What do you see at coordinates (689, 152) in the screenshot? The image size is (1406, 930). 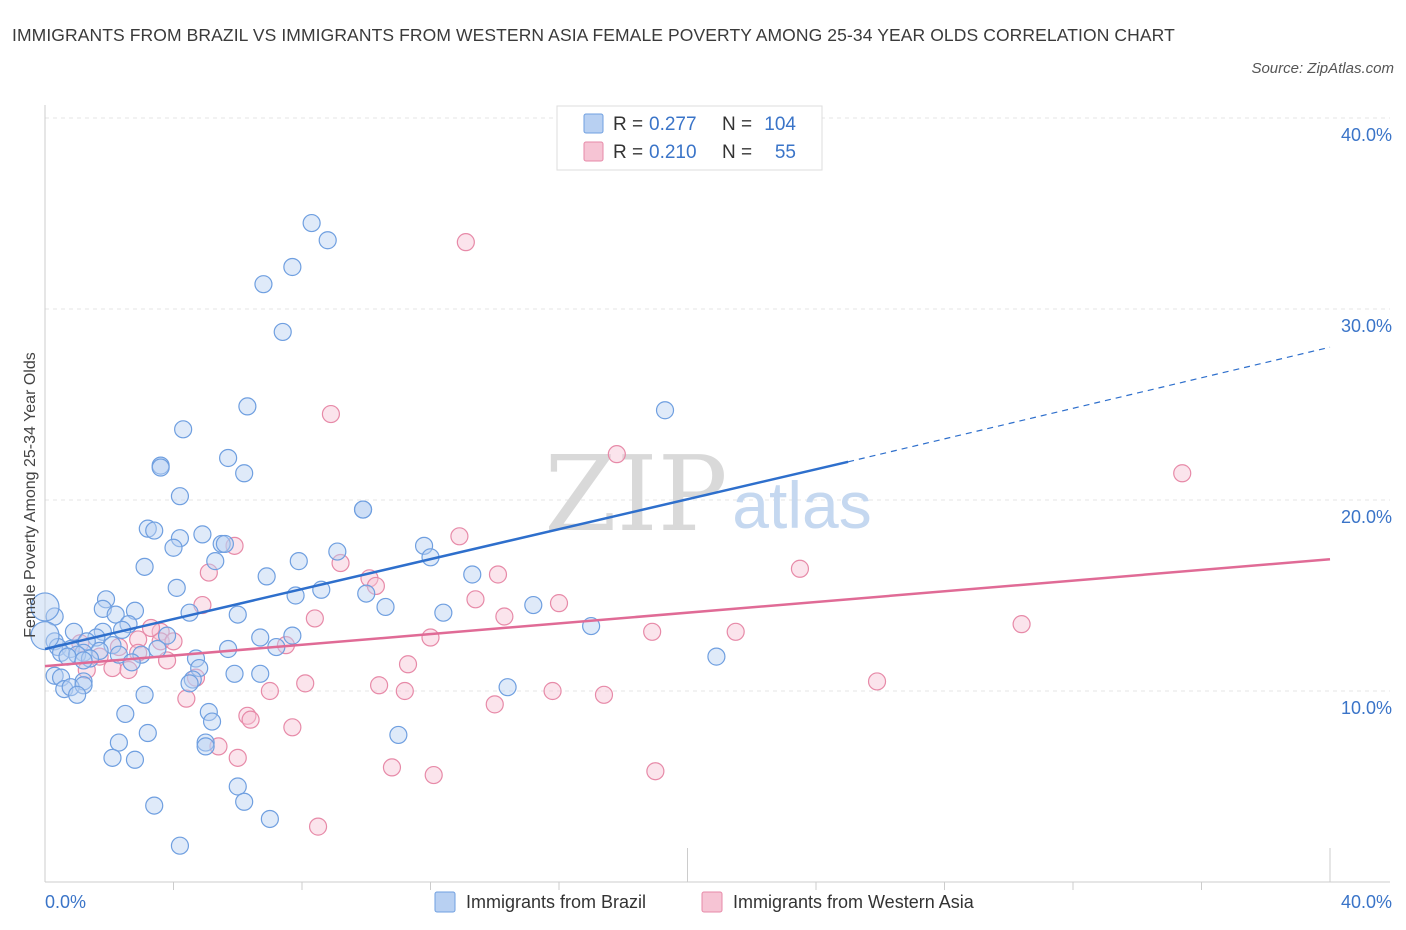 I see `stats-legend-row-western-asia: R = 0.210 N = 55` at bounding box center [689, 152].